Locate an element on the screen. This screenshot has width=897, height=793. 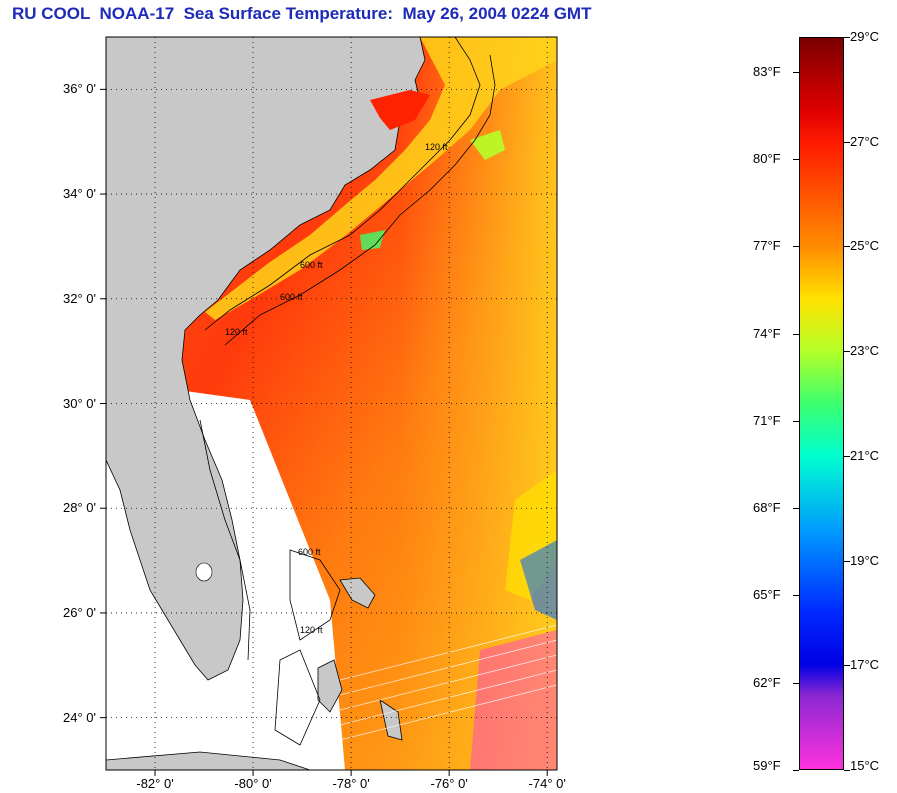
celsius-label: 19°C is located at coordinates (865, 560).